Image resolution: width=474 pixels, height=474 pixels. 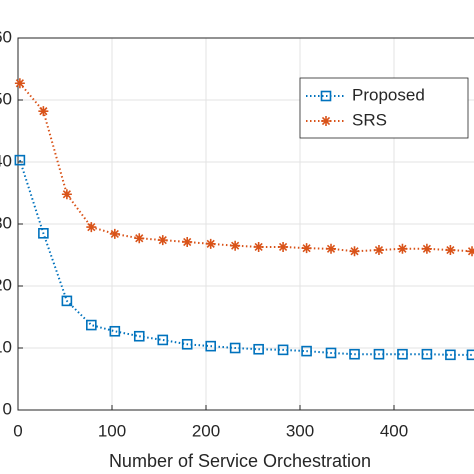 What do you see at coordinates (6, 36) in the screenshot?
I see `y-tick-label: 60` at bounding box center [6, 36].